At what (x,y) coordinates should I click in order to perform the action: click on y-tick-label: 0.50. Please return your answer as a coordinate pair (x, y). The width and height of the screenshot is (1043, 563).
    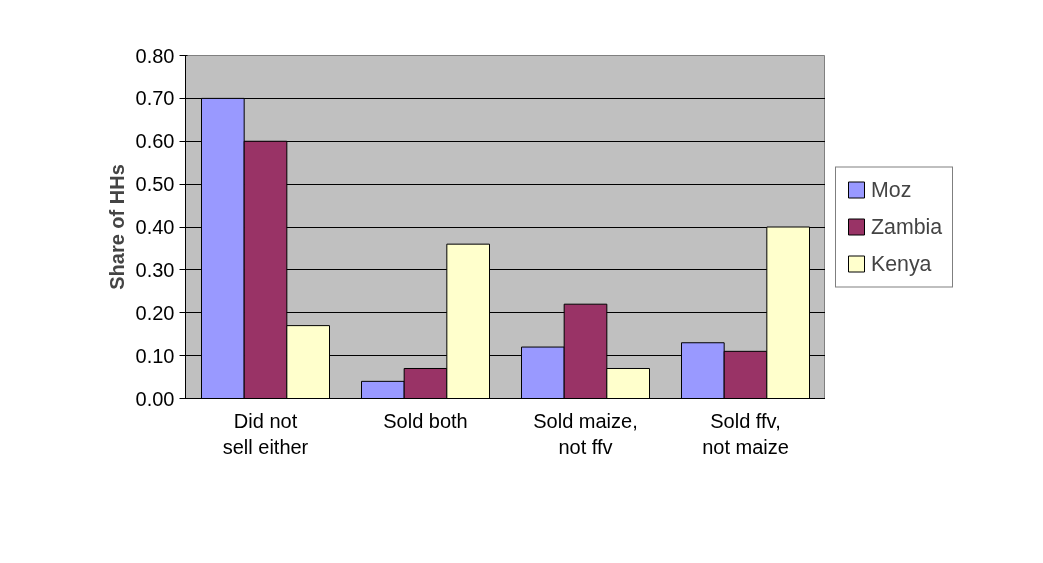
    Looking at the image, I should click on (155, 184).